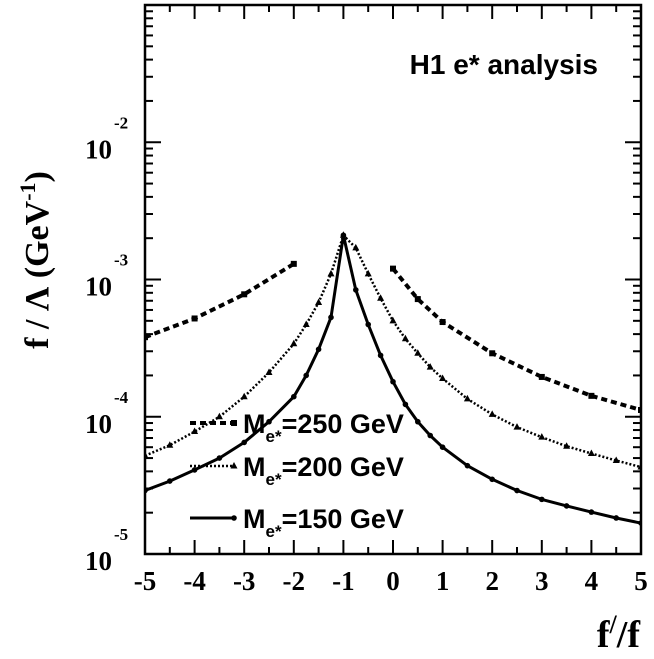  Describe the element at coordinates (343, 581) in the screenshot. I see `x-tick-label: -1` at that location.